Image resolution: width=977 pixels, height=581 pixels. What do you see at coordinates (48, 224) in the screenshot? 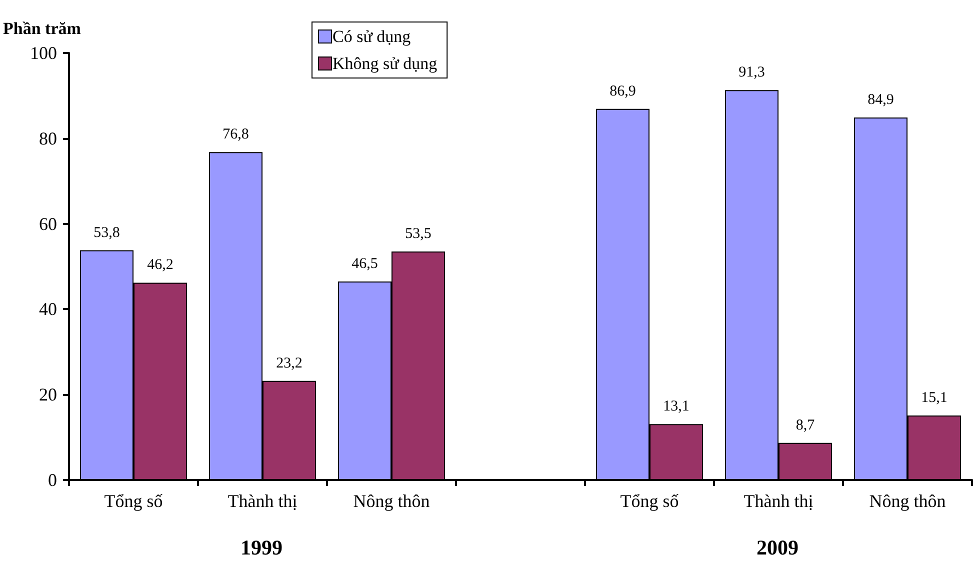
I see `y-tick-label: 60` at bounding box center [48, 224].